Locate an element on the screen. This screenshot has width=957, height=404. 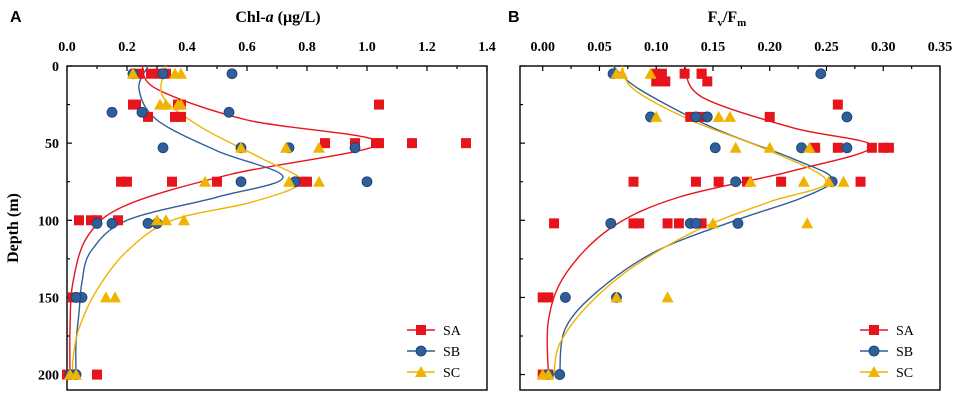
y-tick-label: 50 is located at coordinates (52, 144).